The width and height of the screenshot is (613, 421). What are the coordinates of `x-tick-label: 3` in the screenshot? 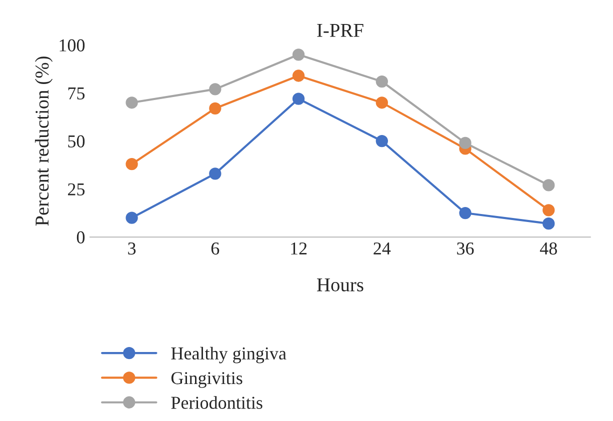 It's located at (132, 248).